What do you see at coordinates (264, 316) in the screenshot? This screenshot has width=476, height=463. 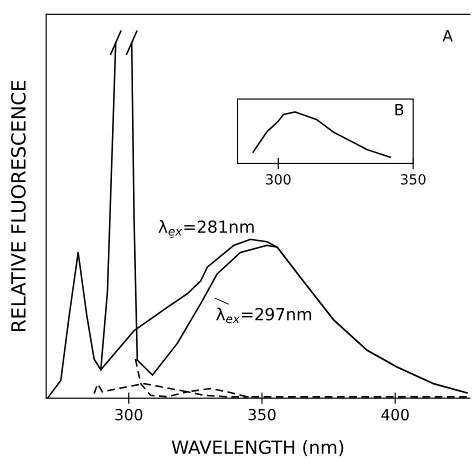 I see `legend-label: λ$_{ex}$=297nm` at bounding box center [264, 316].